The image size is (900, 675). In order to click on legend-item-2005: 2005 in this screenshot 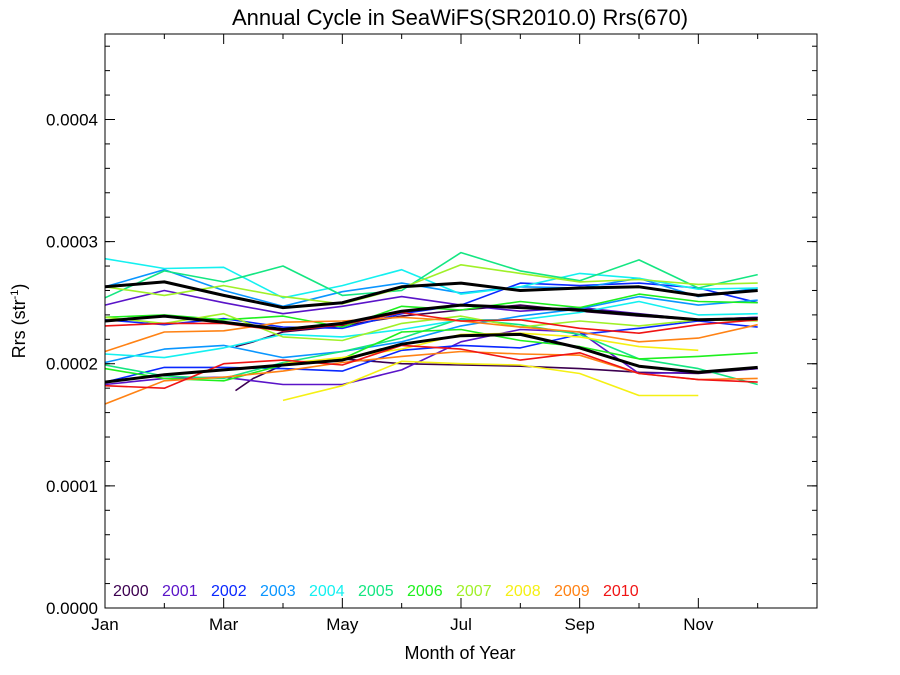, I will do `click(376, 591)`.